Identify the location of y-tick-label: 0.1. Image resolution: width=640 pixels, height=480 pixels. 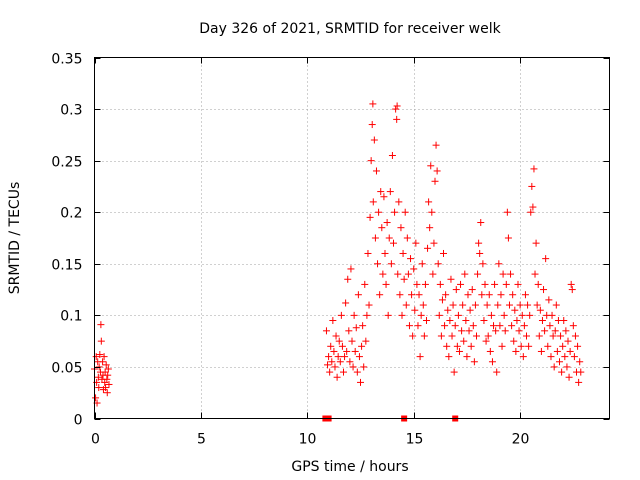
(71, 317).